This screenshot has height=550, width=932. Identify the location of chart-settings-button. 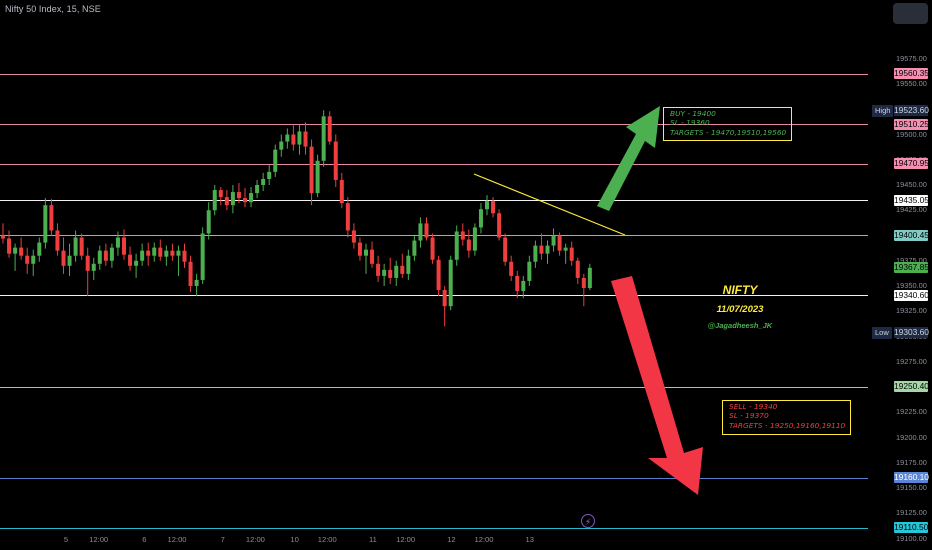
(910, 13).